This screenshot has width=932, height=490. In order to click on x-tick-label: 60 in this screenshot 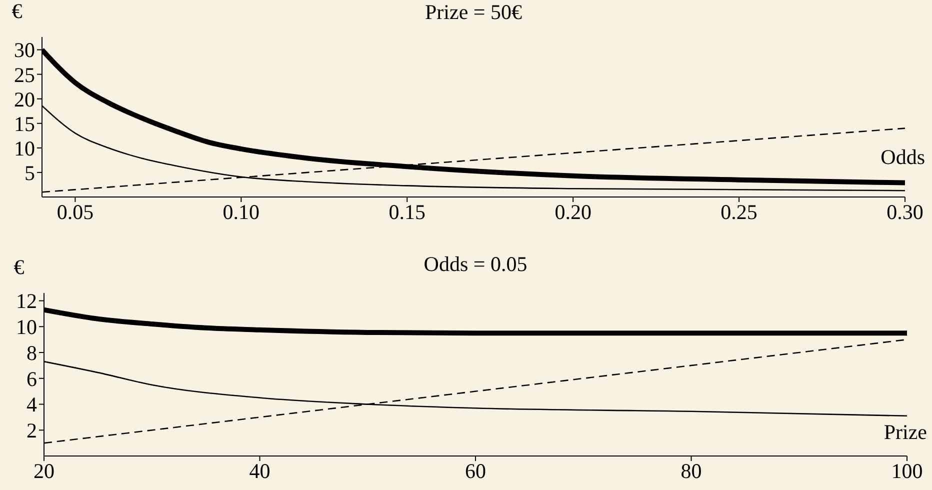, I will do `click(475, 470)`.